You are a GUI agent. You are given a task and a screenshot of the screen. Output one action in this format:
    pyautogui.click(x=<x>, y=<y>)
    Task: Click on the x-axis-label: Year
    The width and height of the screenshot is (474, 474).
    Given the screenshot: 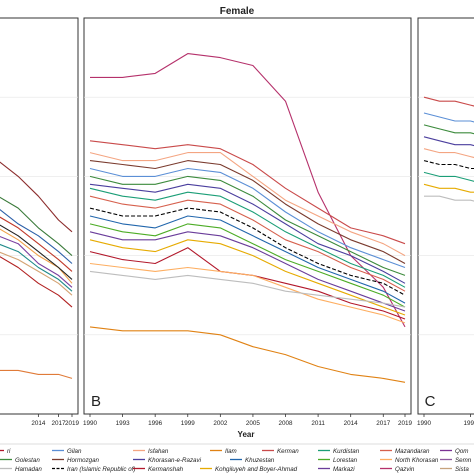 What is the action you would take?
    pyautogui.click(x=246, y=434)
    